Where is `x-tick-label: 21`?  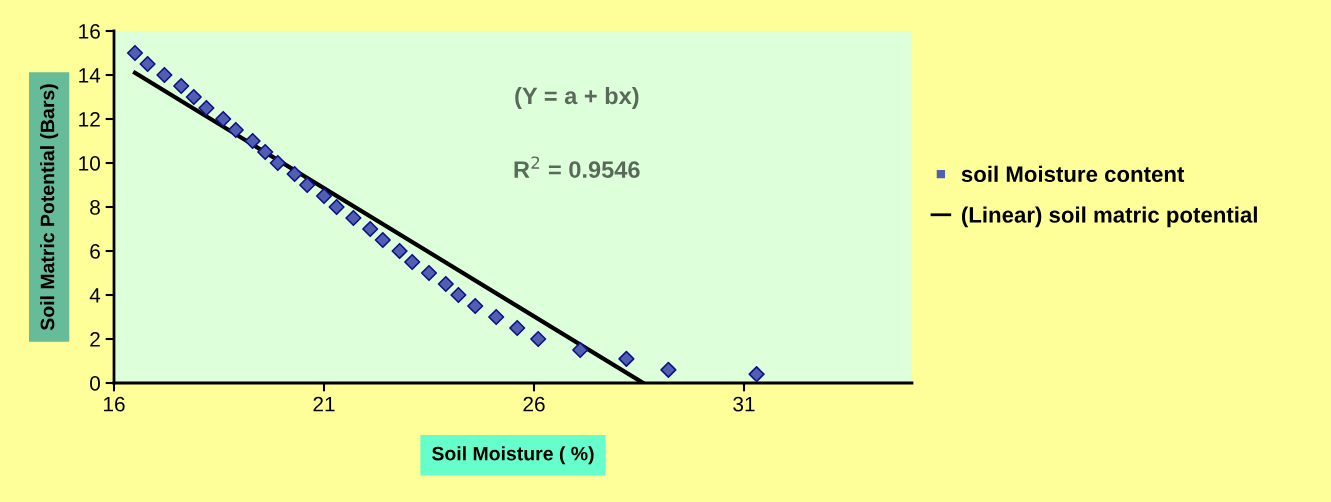 x-tick-label: 21 is located at coordinates (324, 404).